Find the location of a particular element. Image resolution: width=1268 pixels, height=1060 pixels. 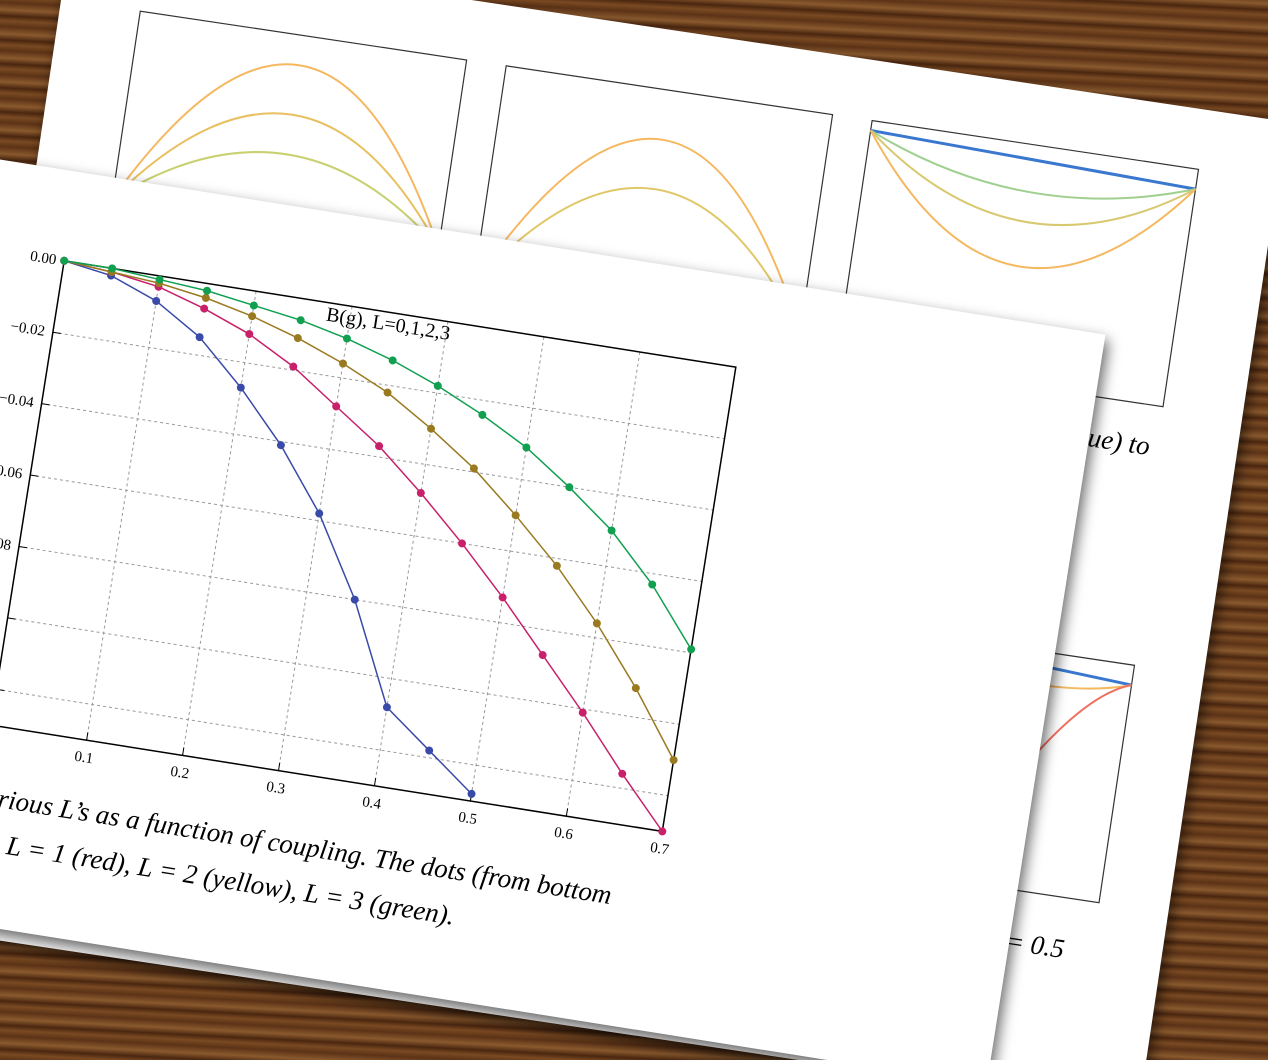

y-tick-label: 0.00 is located at coordinates (43, 259).